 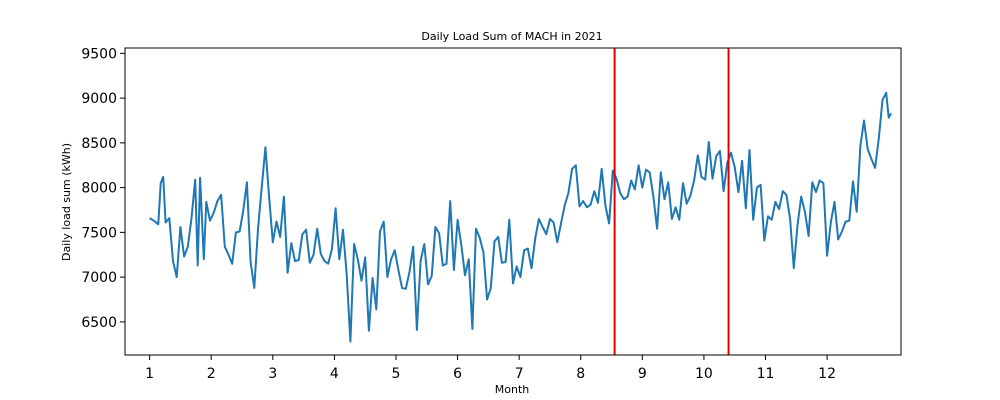 I want to click on x-axis-label: Month, so click(x=512, y=389).